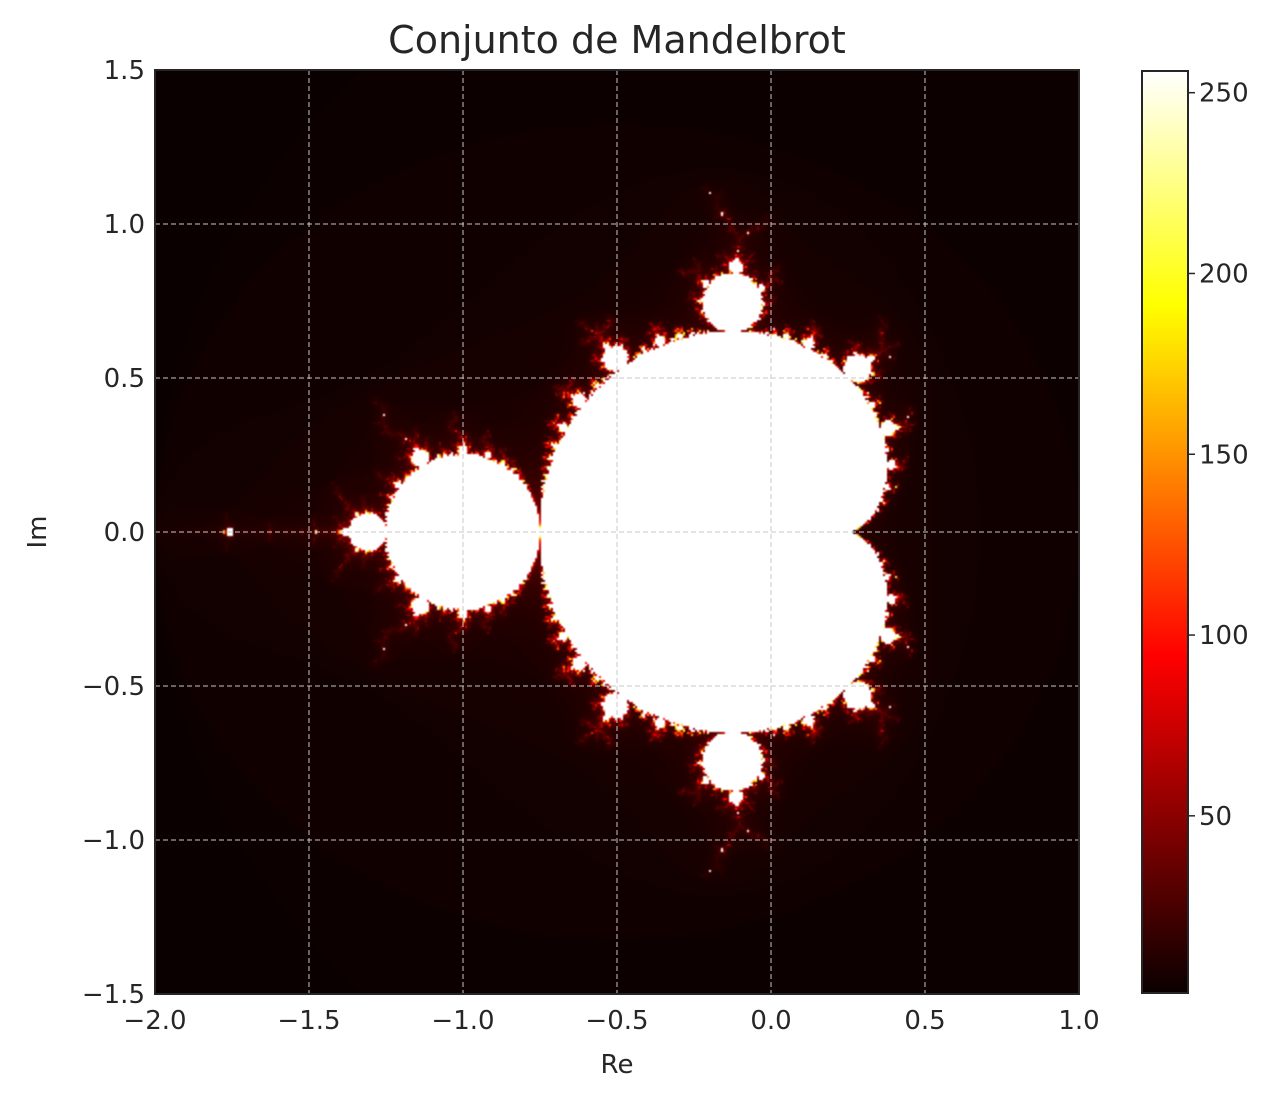  I want to click on y-axis-ticks: 1.5 1.0 0.5 0.0 −0.5 −1.0 −1.5, so click(113, 533).